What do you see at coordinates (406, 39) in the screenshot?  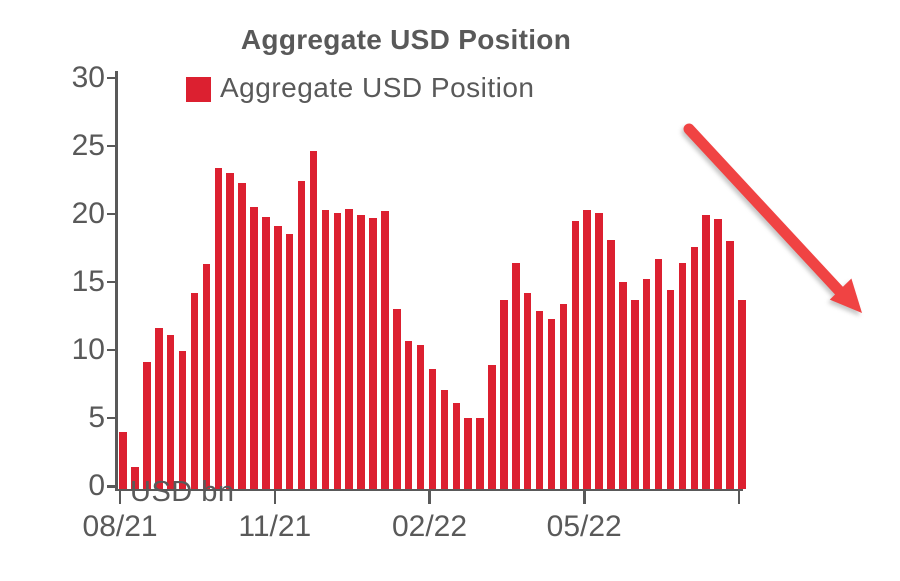 I see `chart-title: Aggregate USD Position` at bounding box center [406, 39].